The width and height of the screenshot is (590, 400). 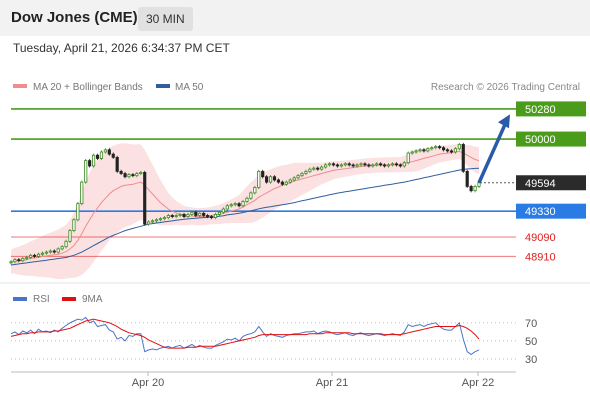 What do you see at coordinates (20, 86) in the screenshot?
I see `ma20-legend-swatch` at bounding box center [20, 86].